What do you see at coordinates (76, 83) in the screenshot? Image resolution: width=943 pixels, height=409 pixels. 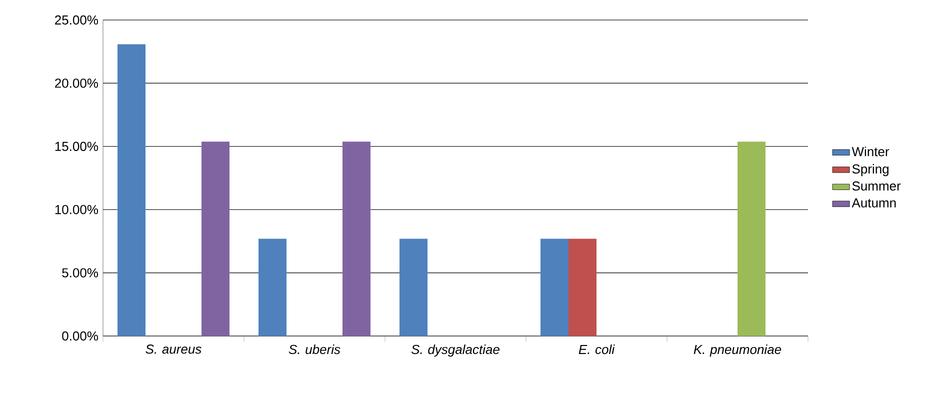 I see `y-tick-label: 20.00%` at bounding box center [76, 83].